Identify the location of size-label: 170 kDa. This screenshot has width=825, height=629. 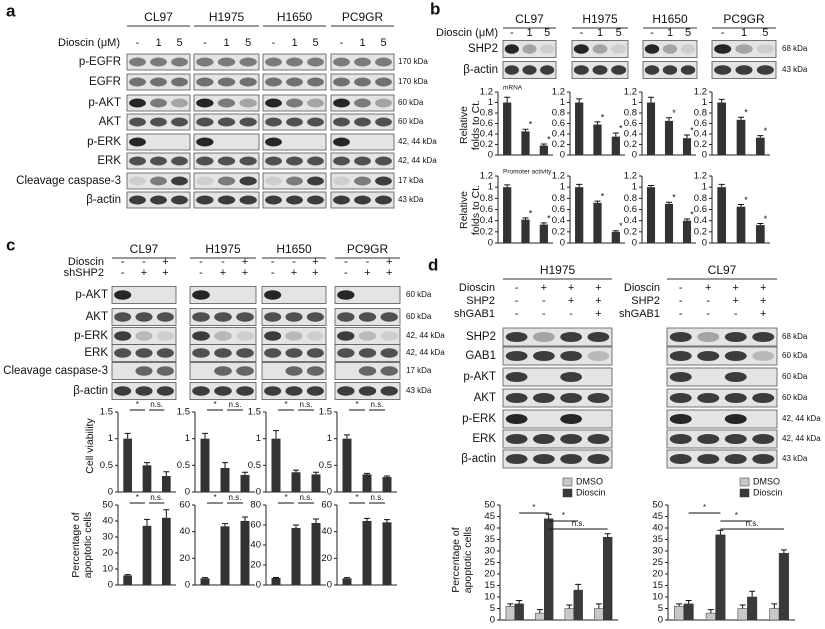
(413, 61).